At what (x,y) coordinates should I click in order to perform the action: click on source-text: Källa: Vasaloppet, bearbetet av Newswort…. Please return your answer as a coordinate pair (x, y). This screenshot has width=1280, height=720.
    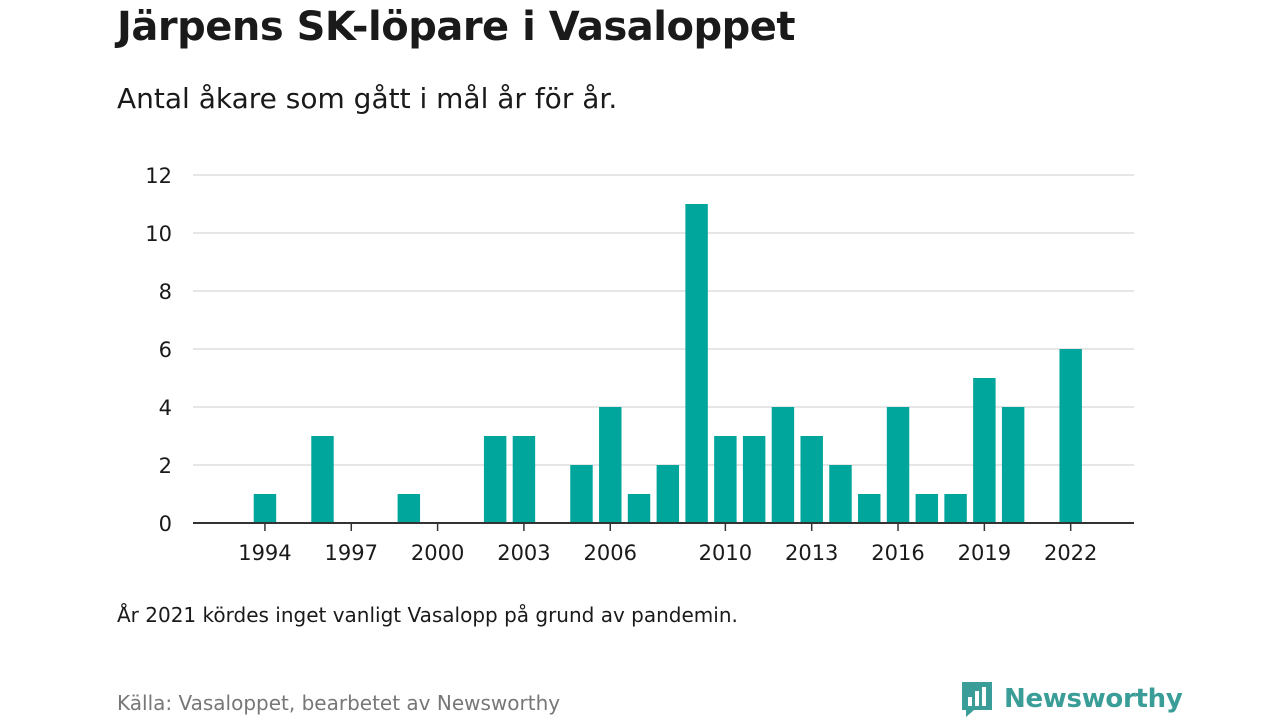
    Looking at the image, I should click on (339, 703).